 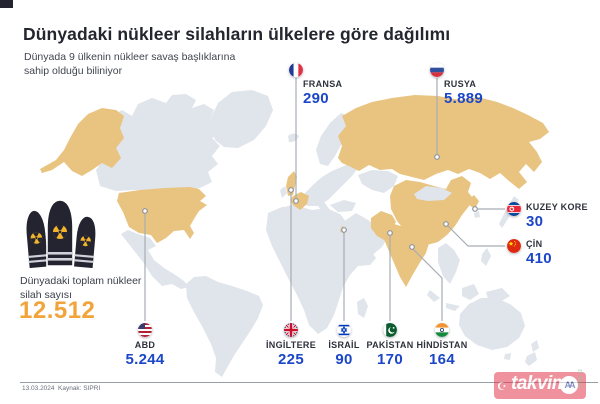 What do you see at coordinates (476, 236) in the screenshot?
I see `connector-cin` at bounding box center [476, 236].